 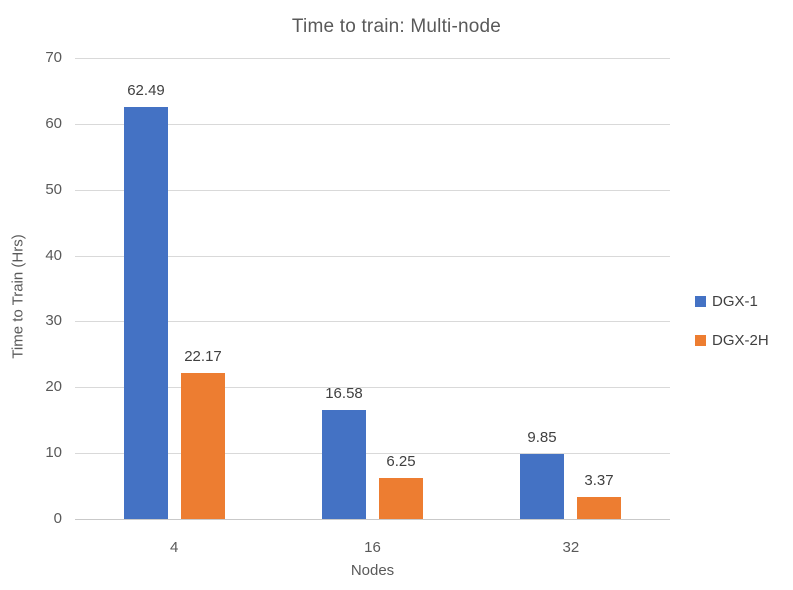 What do you see at coordinates (542, 437) in the screenshot?
I see `data-label: 9.85` at bounding box center [542, 437].